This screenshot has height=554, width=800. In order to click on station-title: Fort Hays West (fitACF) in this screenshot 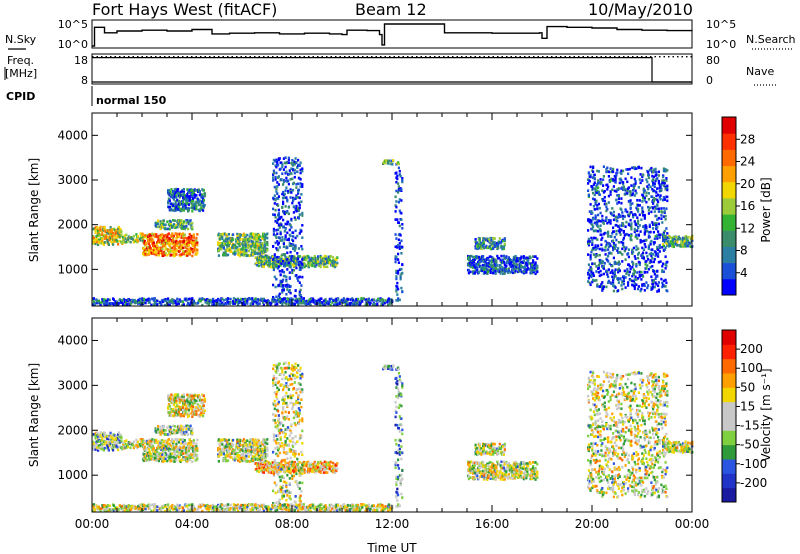, I will do `click(184, 9)`.